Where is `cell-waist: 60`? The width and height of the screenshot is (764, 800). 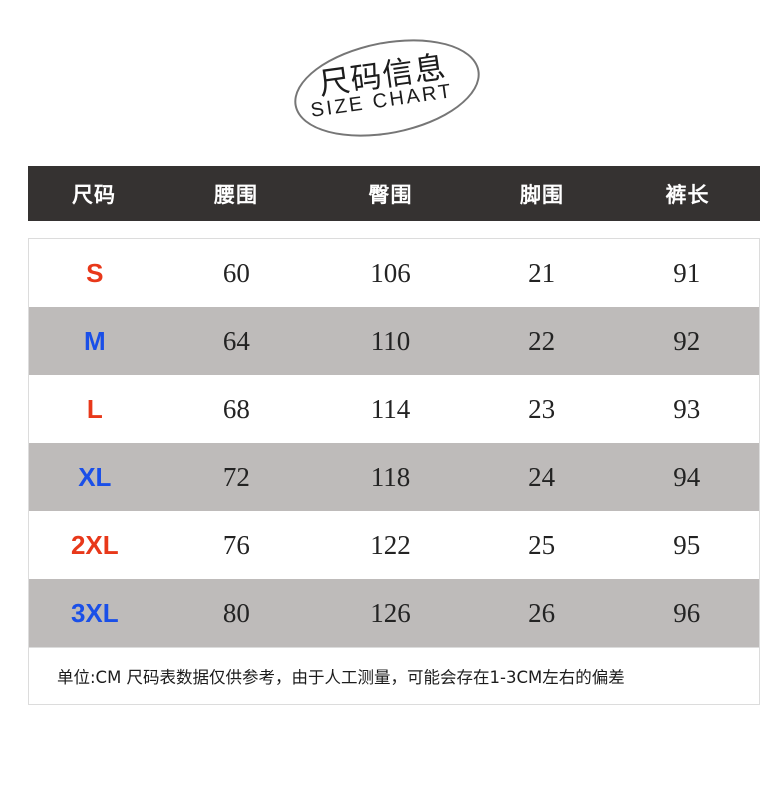 cell-waist: 60 is located at coordinates (236, 272).